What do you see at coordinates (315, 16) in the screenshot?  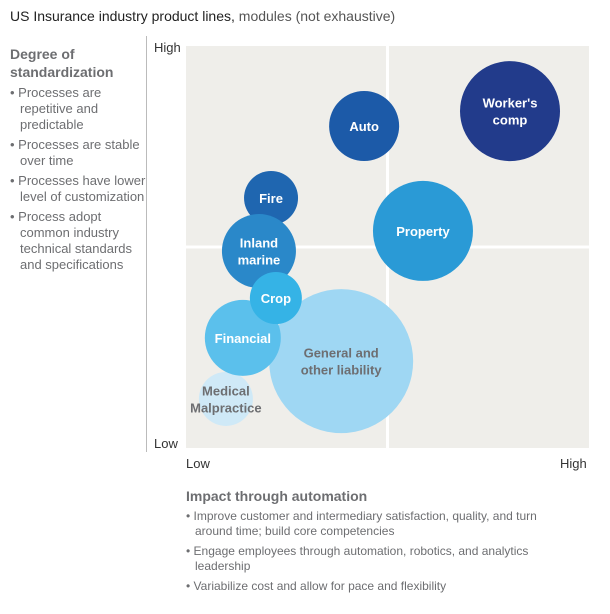 I see `title-rest: modules (not exhaustive)` at bounding box center [315, 16].